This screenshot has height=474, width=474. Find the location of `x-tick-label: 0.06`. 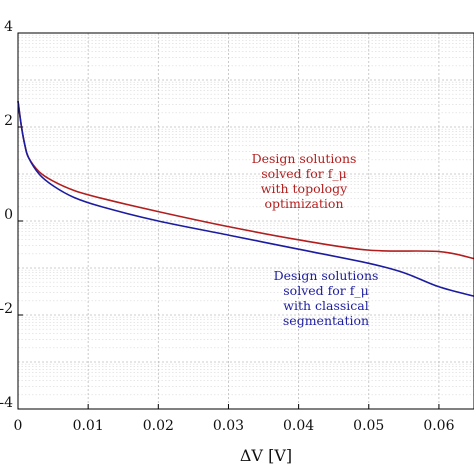

x-tick-label: 0.06 is located at coordinates (438, 426).